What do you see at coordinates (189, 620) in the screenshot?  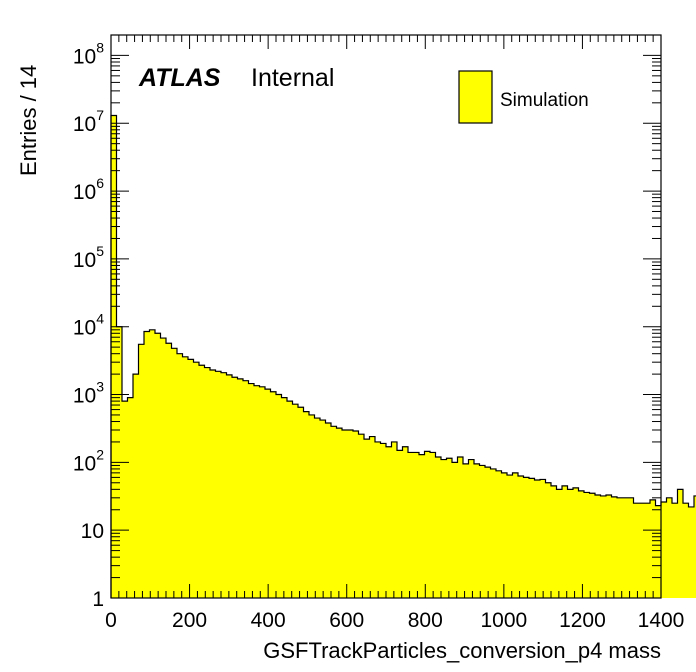 I see `x-tick-label: 200` at bounding box center [189, 620].